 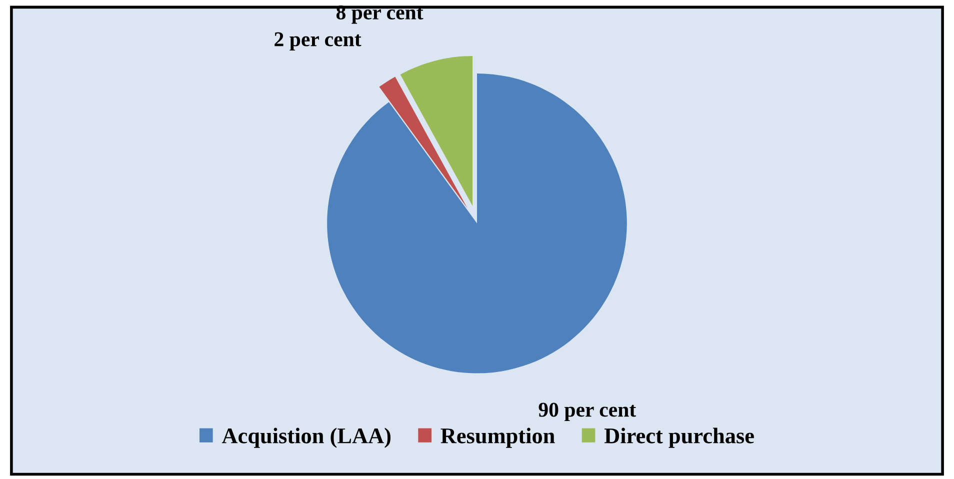 I want to click on data-label: 2 per cent, so click(x=318, y=41).